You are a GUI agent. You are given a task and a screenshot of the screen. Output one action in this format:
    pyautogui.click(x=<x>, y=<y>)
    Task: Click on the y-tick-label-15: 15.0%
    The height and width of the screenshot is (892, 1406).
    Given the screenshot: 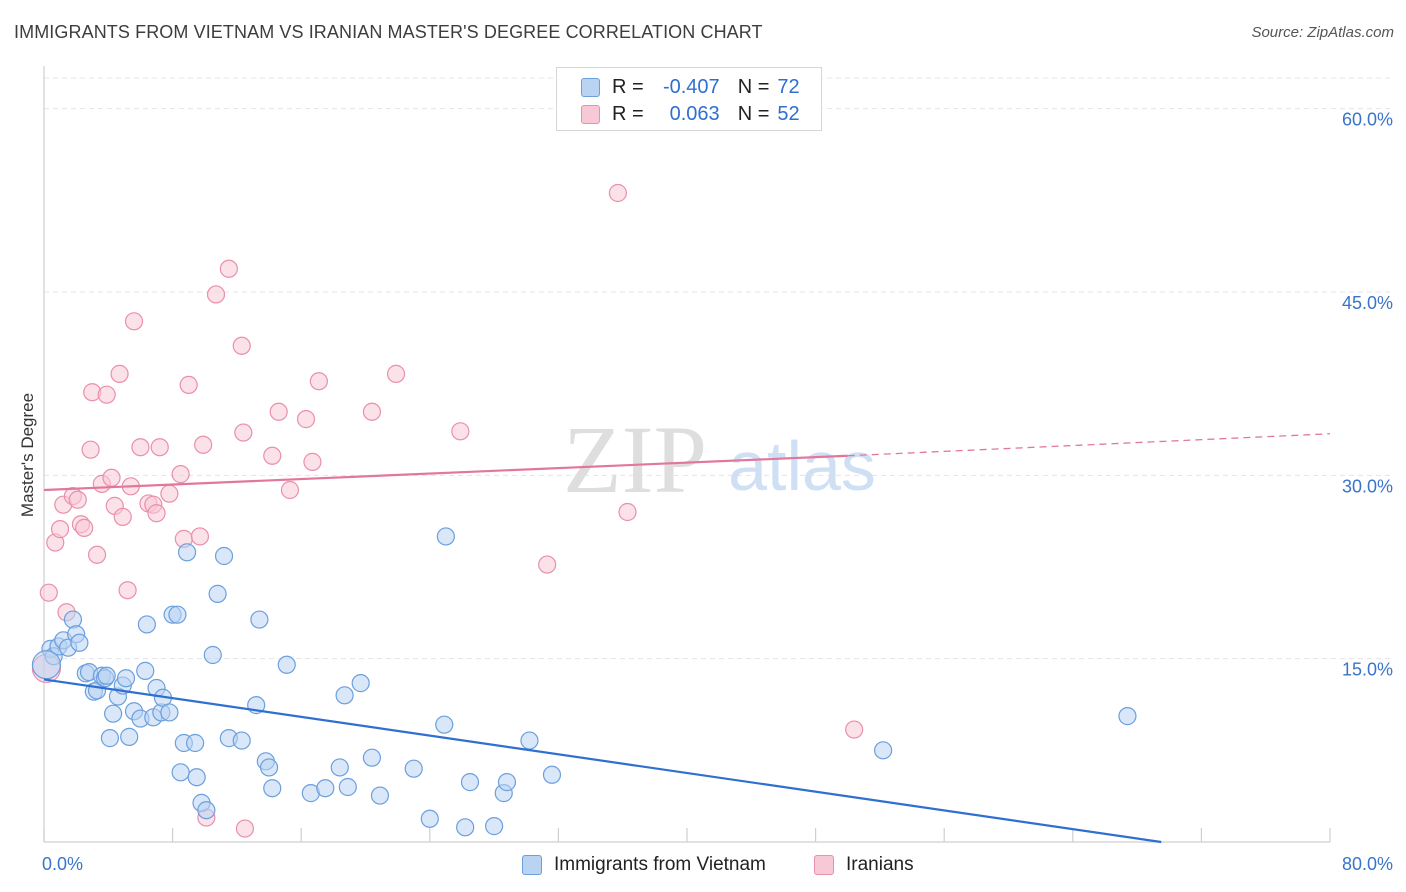 What is the action you would take?
    pyautogui.click(x=1367, y=670)
    